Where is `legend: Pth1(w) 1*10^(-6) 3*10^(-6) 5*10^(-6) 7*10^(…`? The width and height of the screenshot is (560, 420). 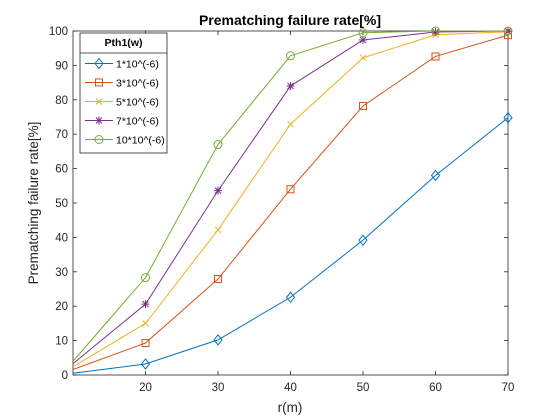
legend: Pth1(w) 1*10^(-6) 3*10^(-6) 5*10^(-6) 7*10^(… is located at coordinates (123, 93).